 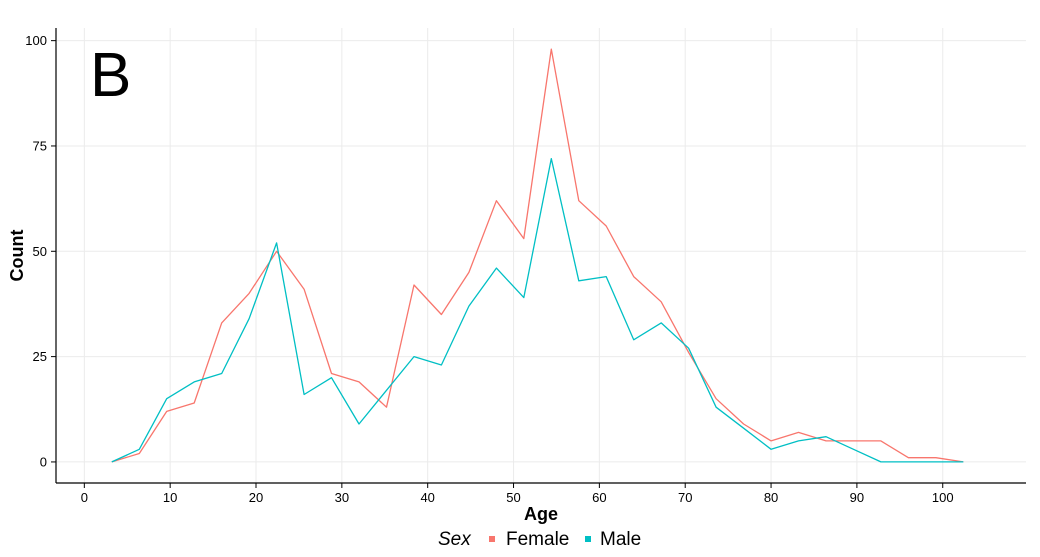 I want to click on legend-label-female: Female, so click(x=537, y=539).